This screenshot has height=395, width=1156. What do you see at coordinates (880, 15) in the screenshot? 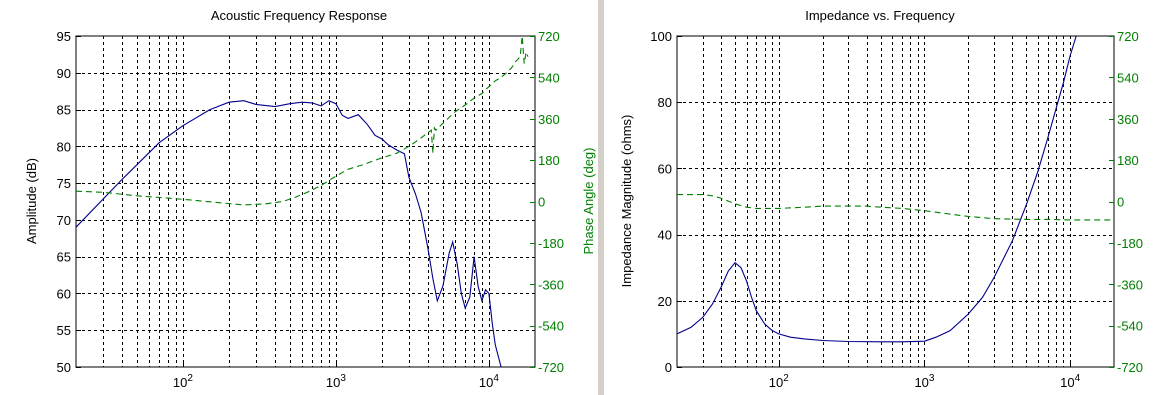
I see `chart-title: Impedance vs. Frequency` at bounding box center [880, 15].